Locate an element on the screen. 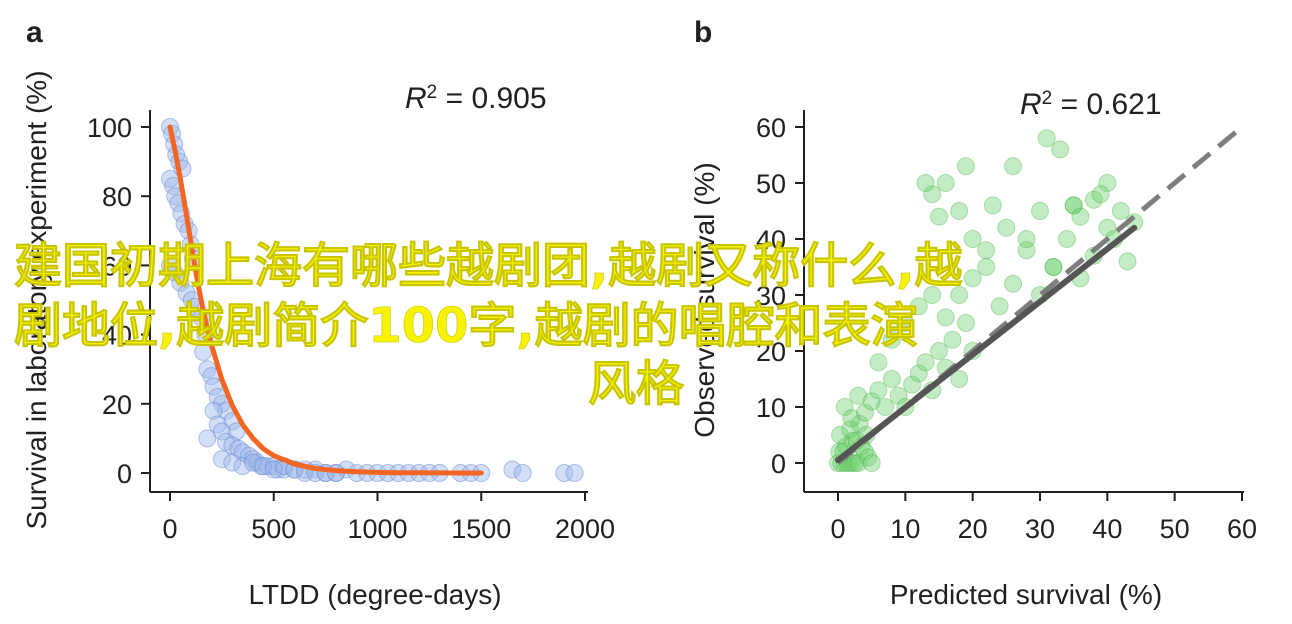 The image size is (1292, 624). panel-a-y-tick-label: 60 is located at coordinates (117, 266).